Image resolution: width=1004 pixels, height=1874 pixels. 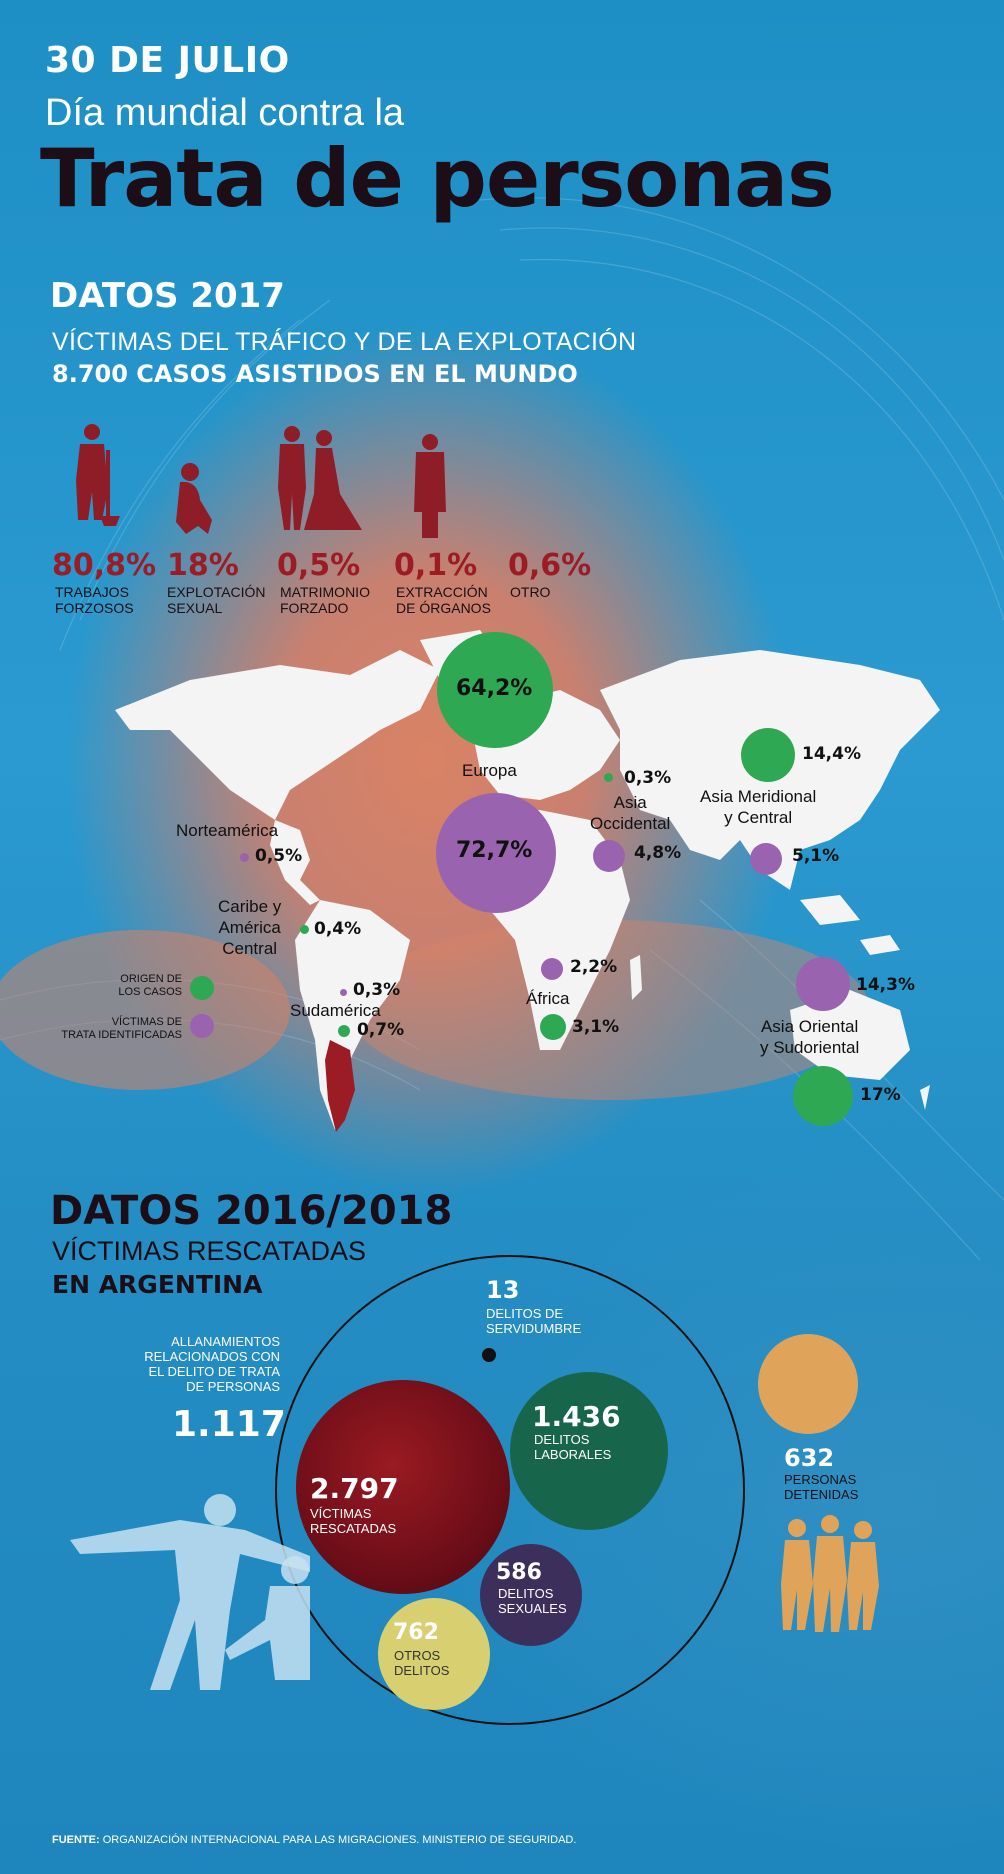 What do you see at coordinates (319, 565) in the screenshot?
I see `forced-marriage-value: 0,5%` at bounding box center [319, 565].